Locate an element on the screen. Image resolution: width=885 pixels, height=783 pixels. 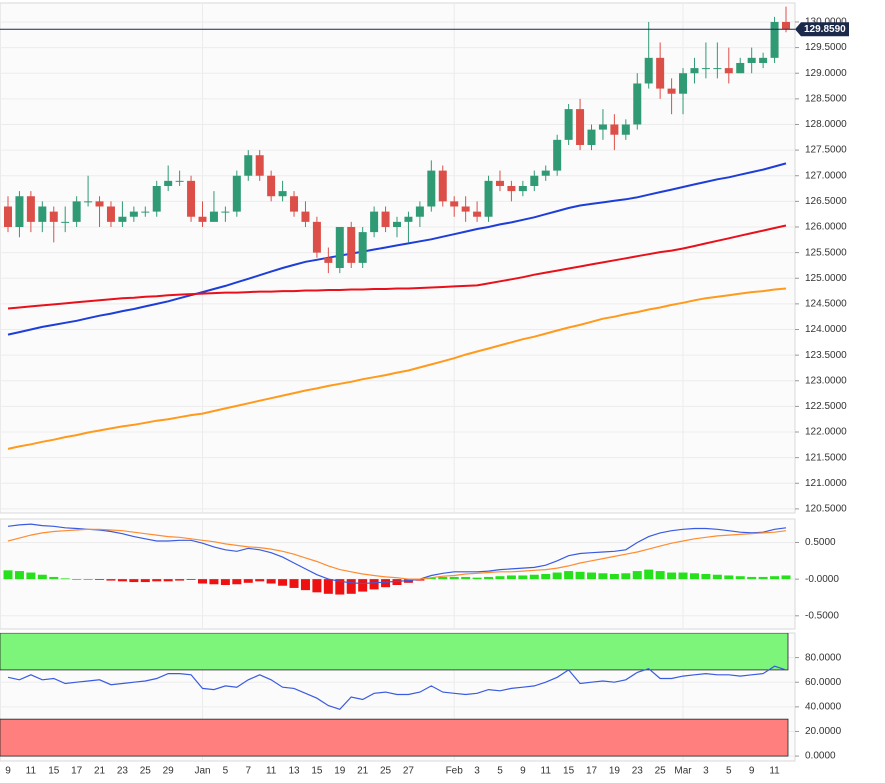
y-tick-label: 60.0000 is located at coordinates (823, 682).